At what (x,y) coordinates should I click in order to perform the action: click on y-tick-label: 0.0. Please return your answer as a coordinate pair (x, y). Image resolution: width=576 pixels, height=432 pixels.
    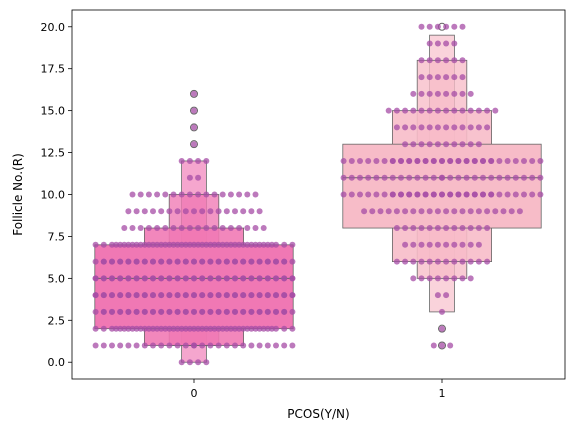
    Looking at the image, I should click on (57, 362).